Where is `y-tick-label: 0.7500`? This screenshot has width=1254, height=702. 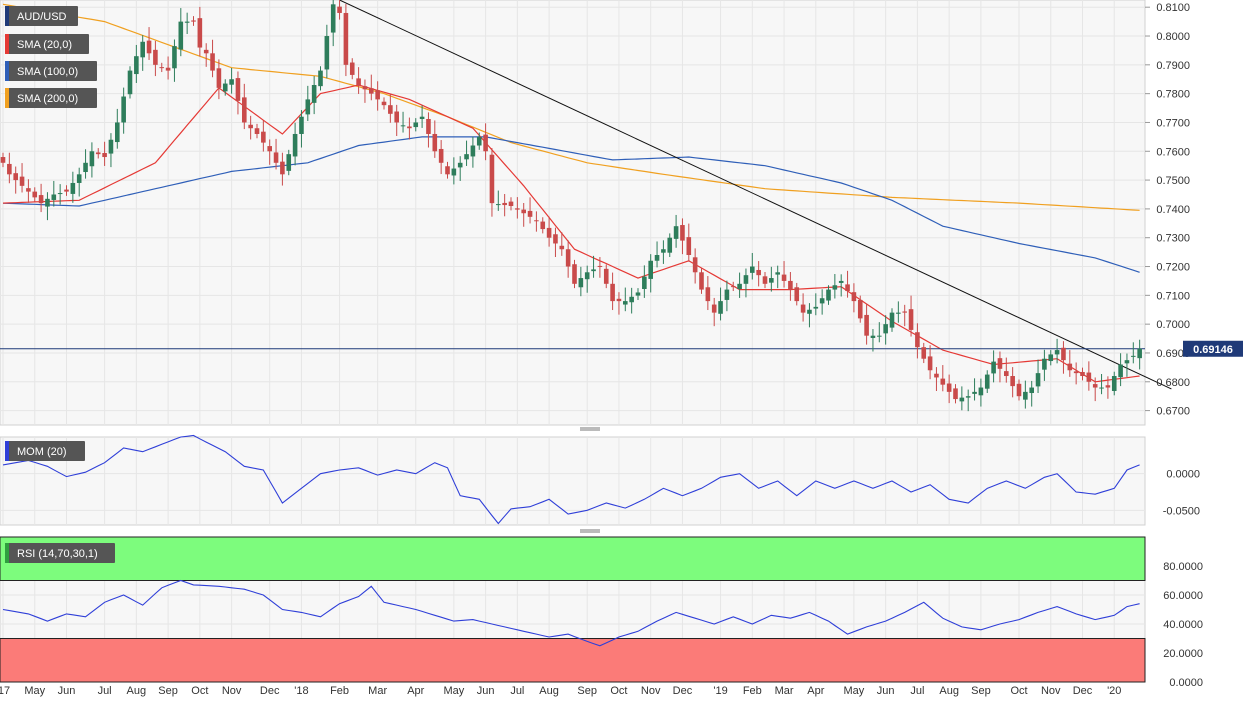 y-tick-label: 0.7500 is located at coordinates (1173, 181).